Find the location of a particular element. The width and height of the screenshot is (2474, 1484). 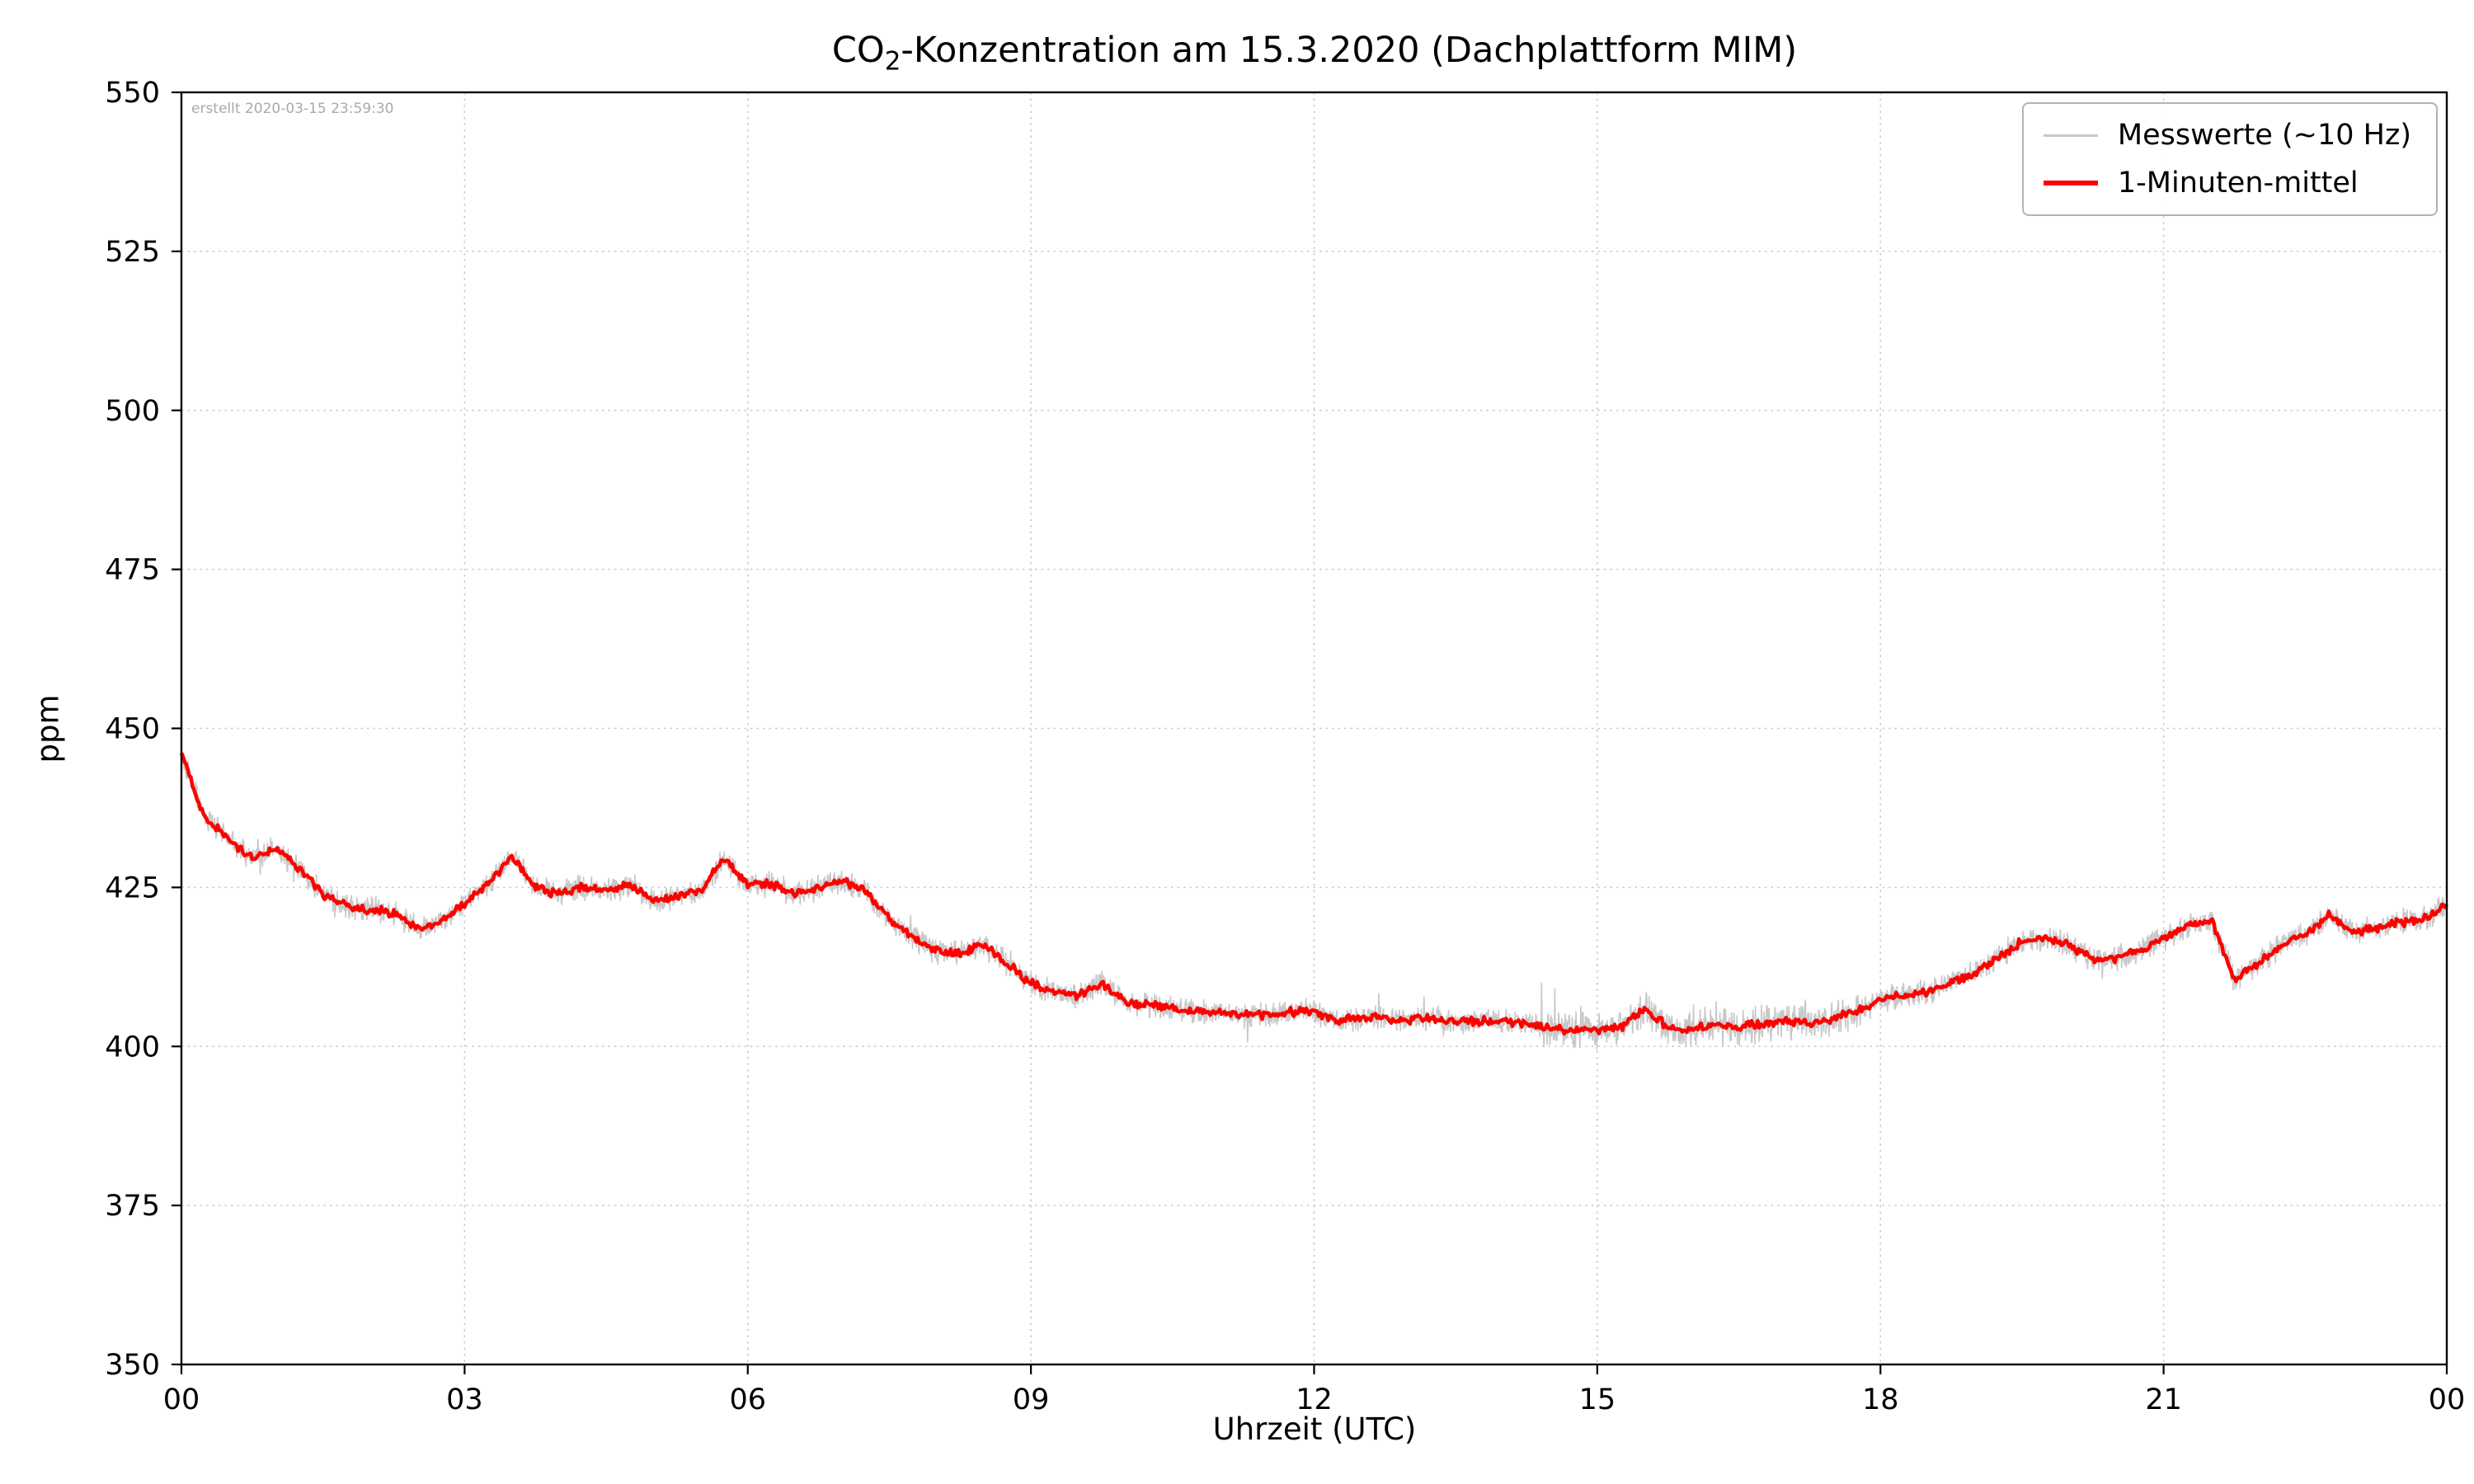

created-timestamp: erstellt 2020-03-15 23:59:30 is located at coordinates (292, 109).